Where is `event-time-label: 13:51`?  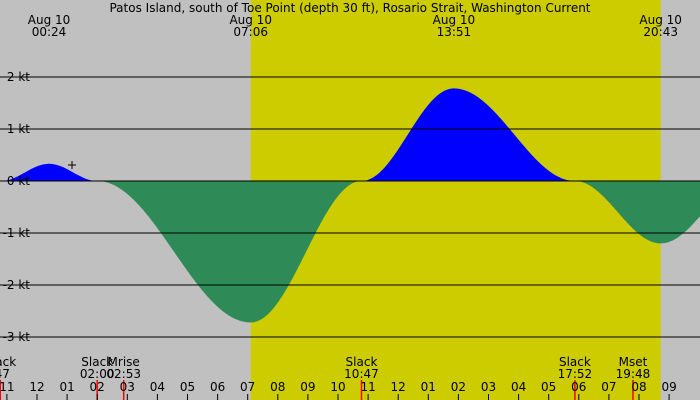 event-time-label: 13:51 is located at coordinates (454, 32).